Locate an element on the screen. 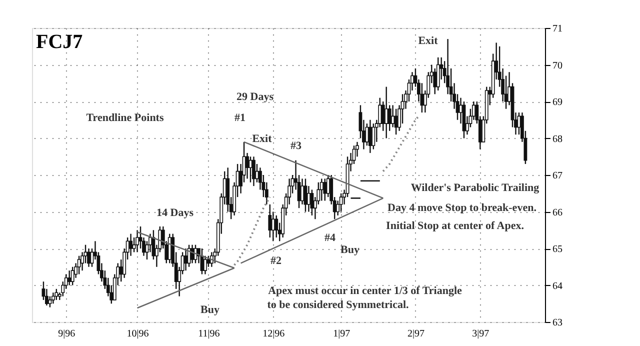  x-tick-label: 1|97 is located at coordinates (341, 334).